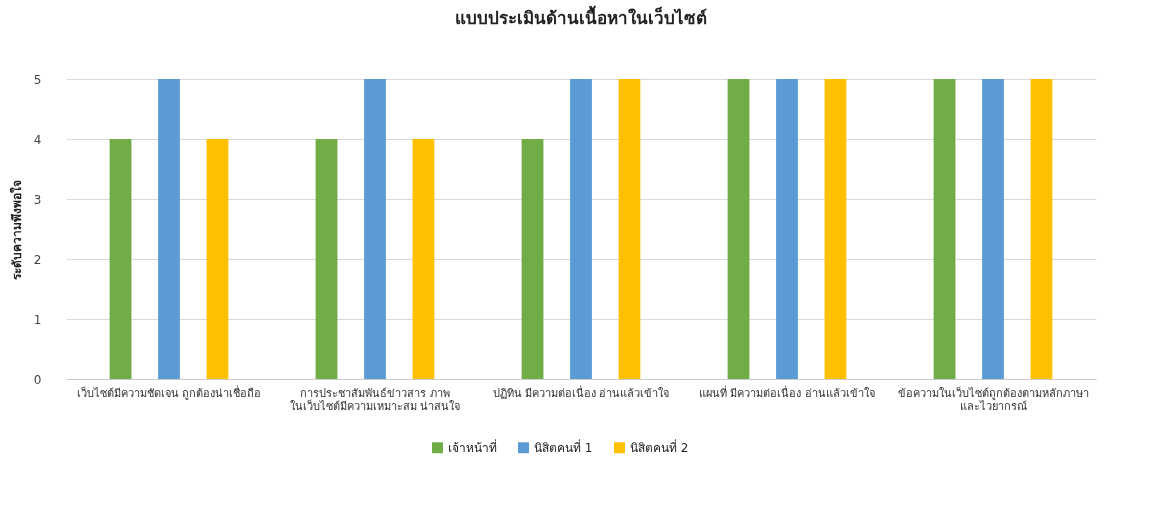 The image size is (1156, 526). I want to click on y-tick-label: 5, so click(37, 79).